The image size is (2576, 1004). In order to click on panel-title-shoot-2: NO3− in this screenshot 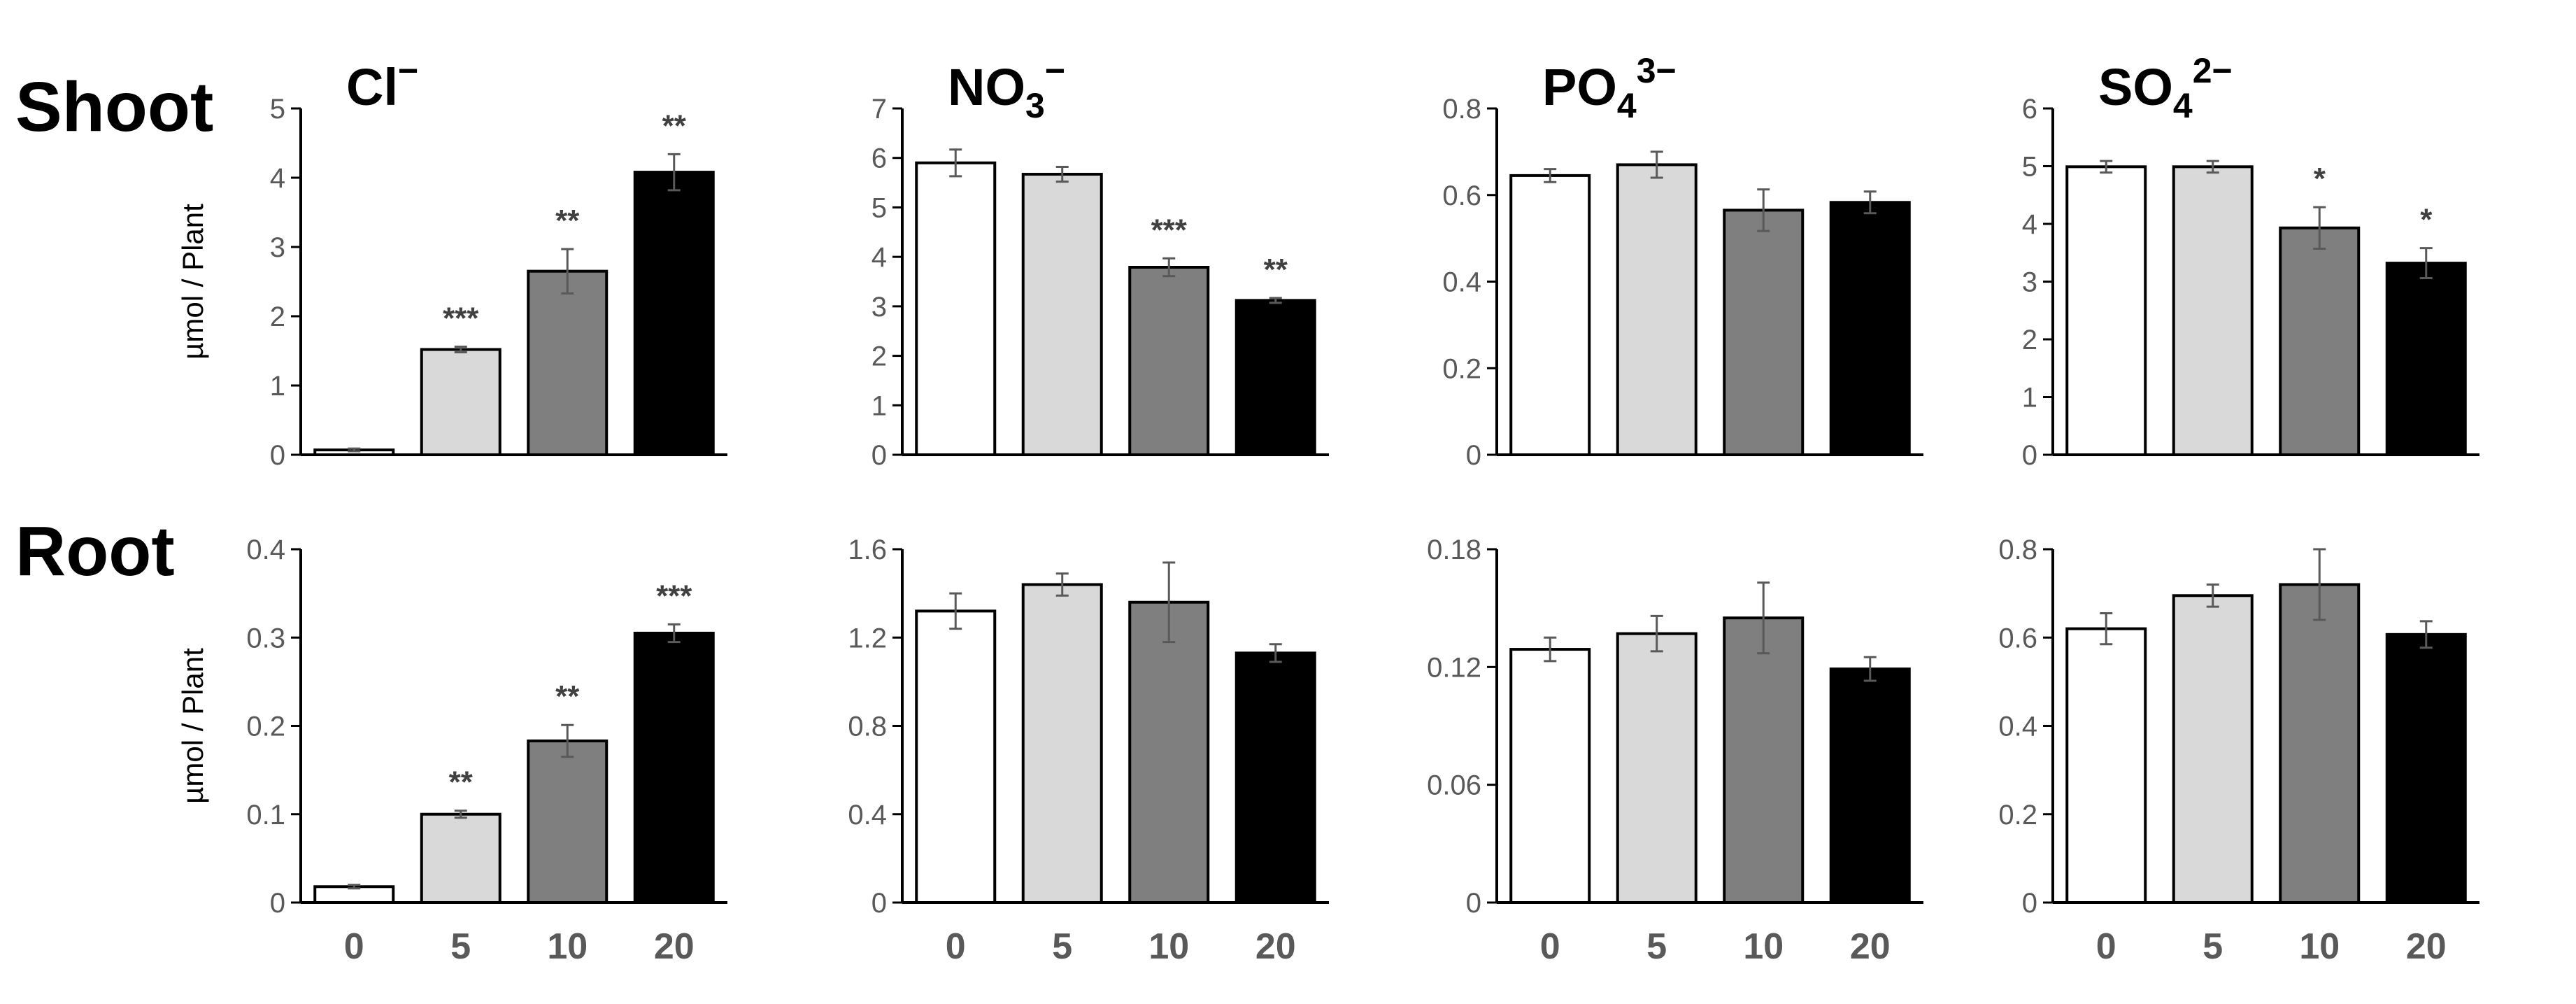, I will do `click(1006, 88)`.